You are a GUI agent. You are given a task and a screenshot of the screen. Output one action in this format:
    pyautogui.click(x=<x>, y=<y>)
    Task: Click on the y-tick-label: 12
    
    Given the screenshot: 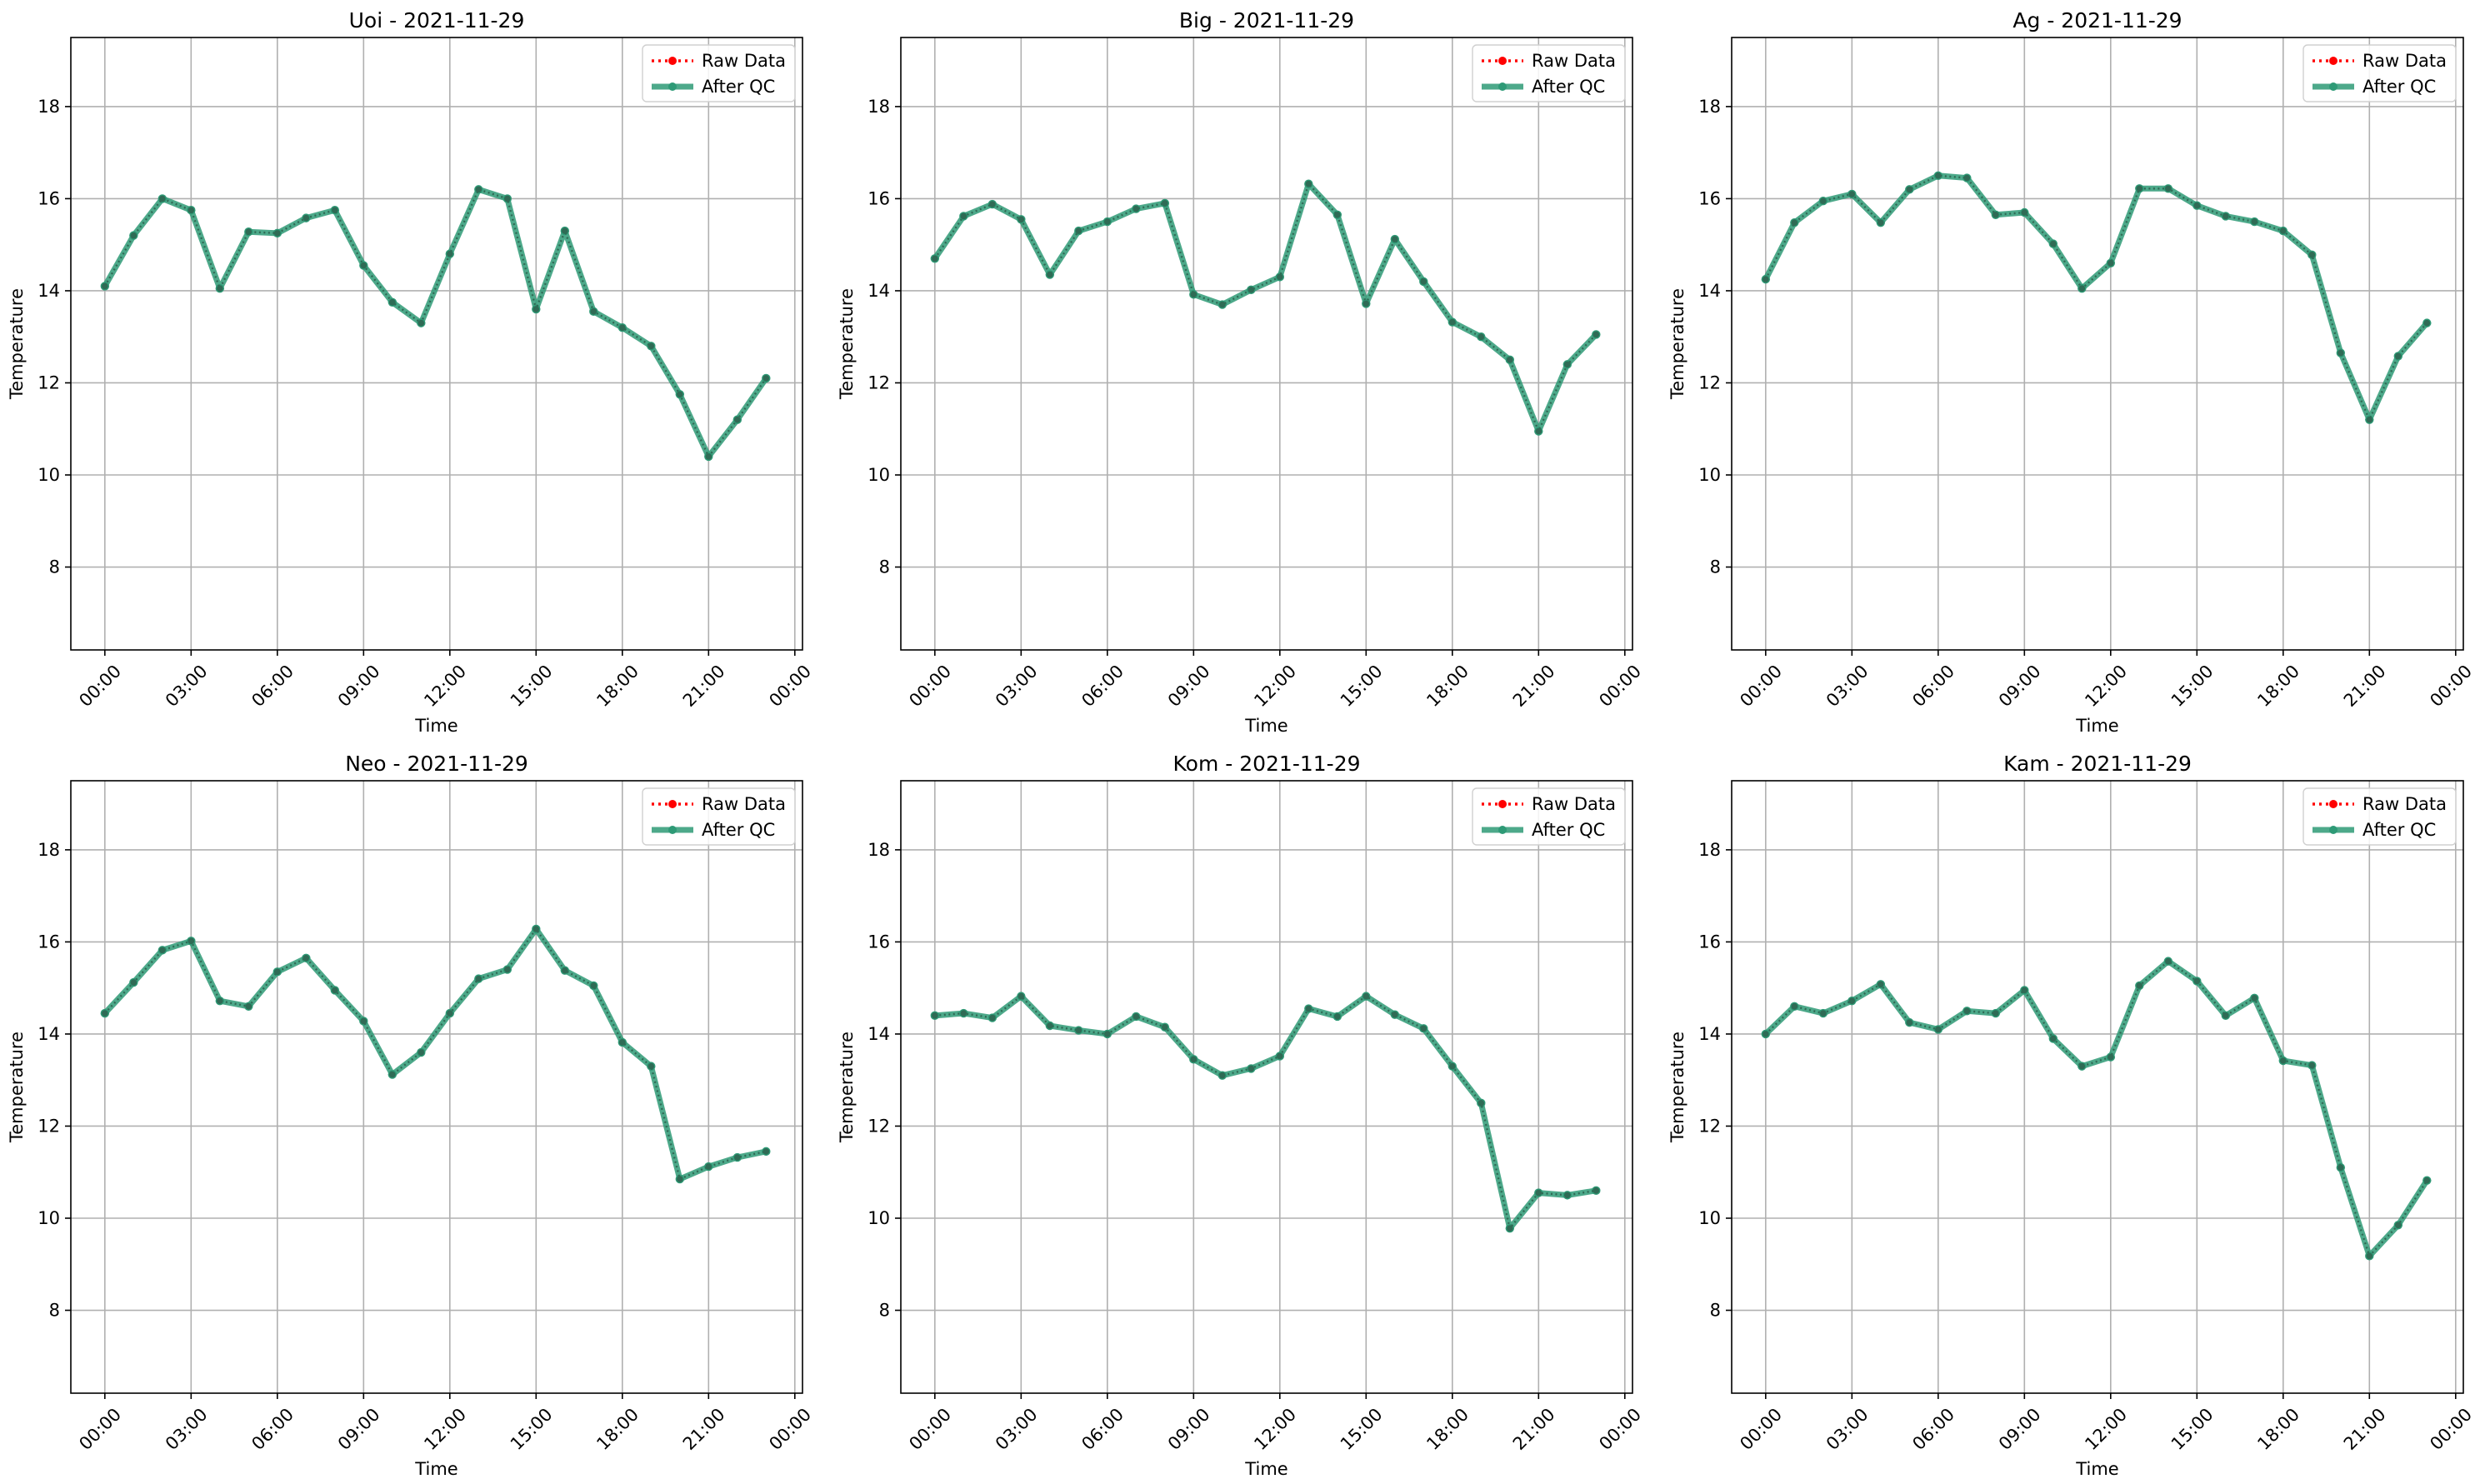 What is the action you would take?
    pyautogui.click(x=1710, y=382)
    